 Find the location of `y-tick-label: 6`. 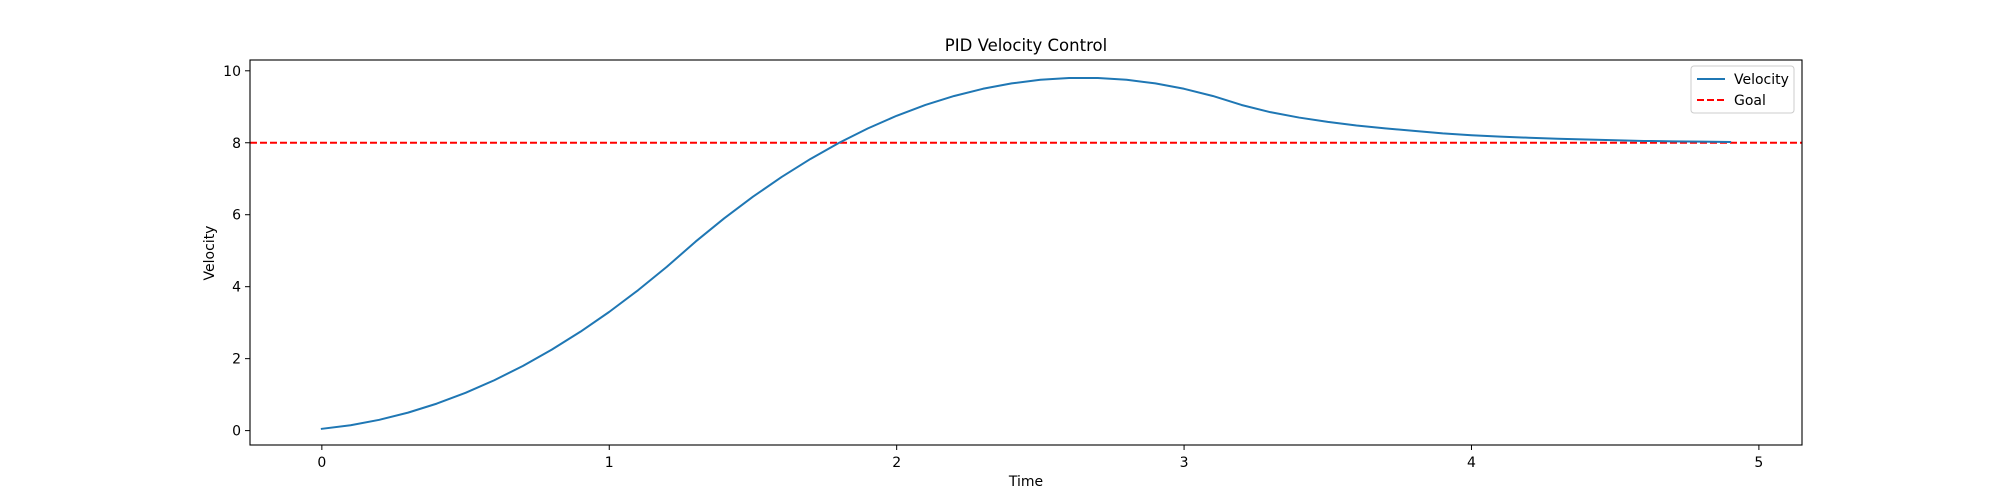

y-tick-label: 6 is located at coordinates (236, 216).